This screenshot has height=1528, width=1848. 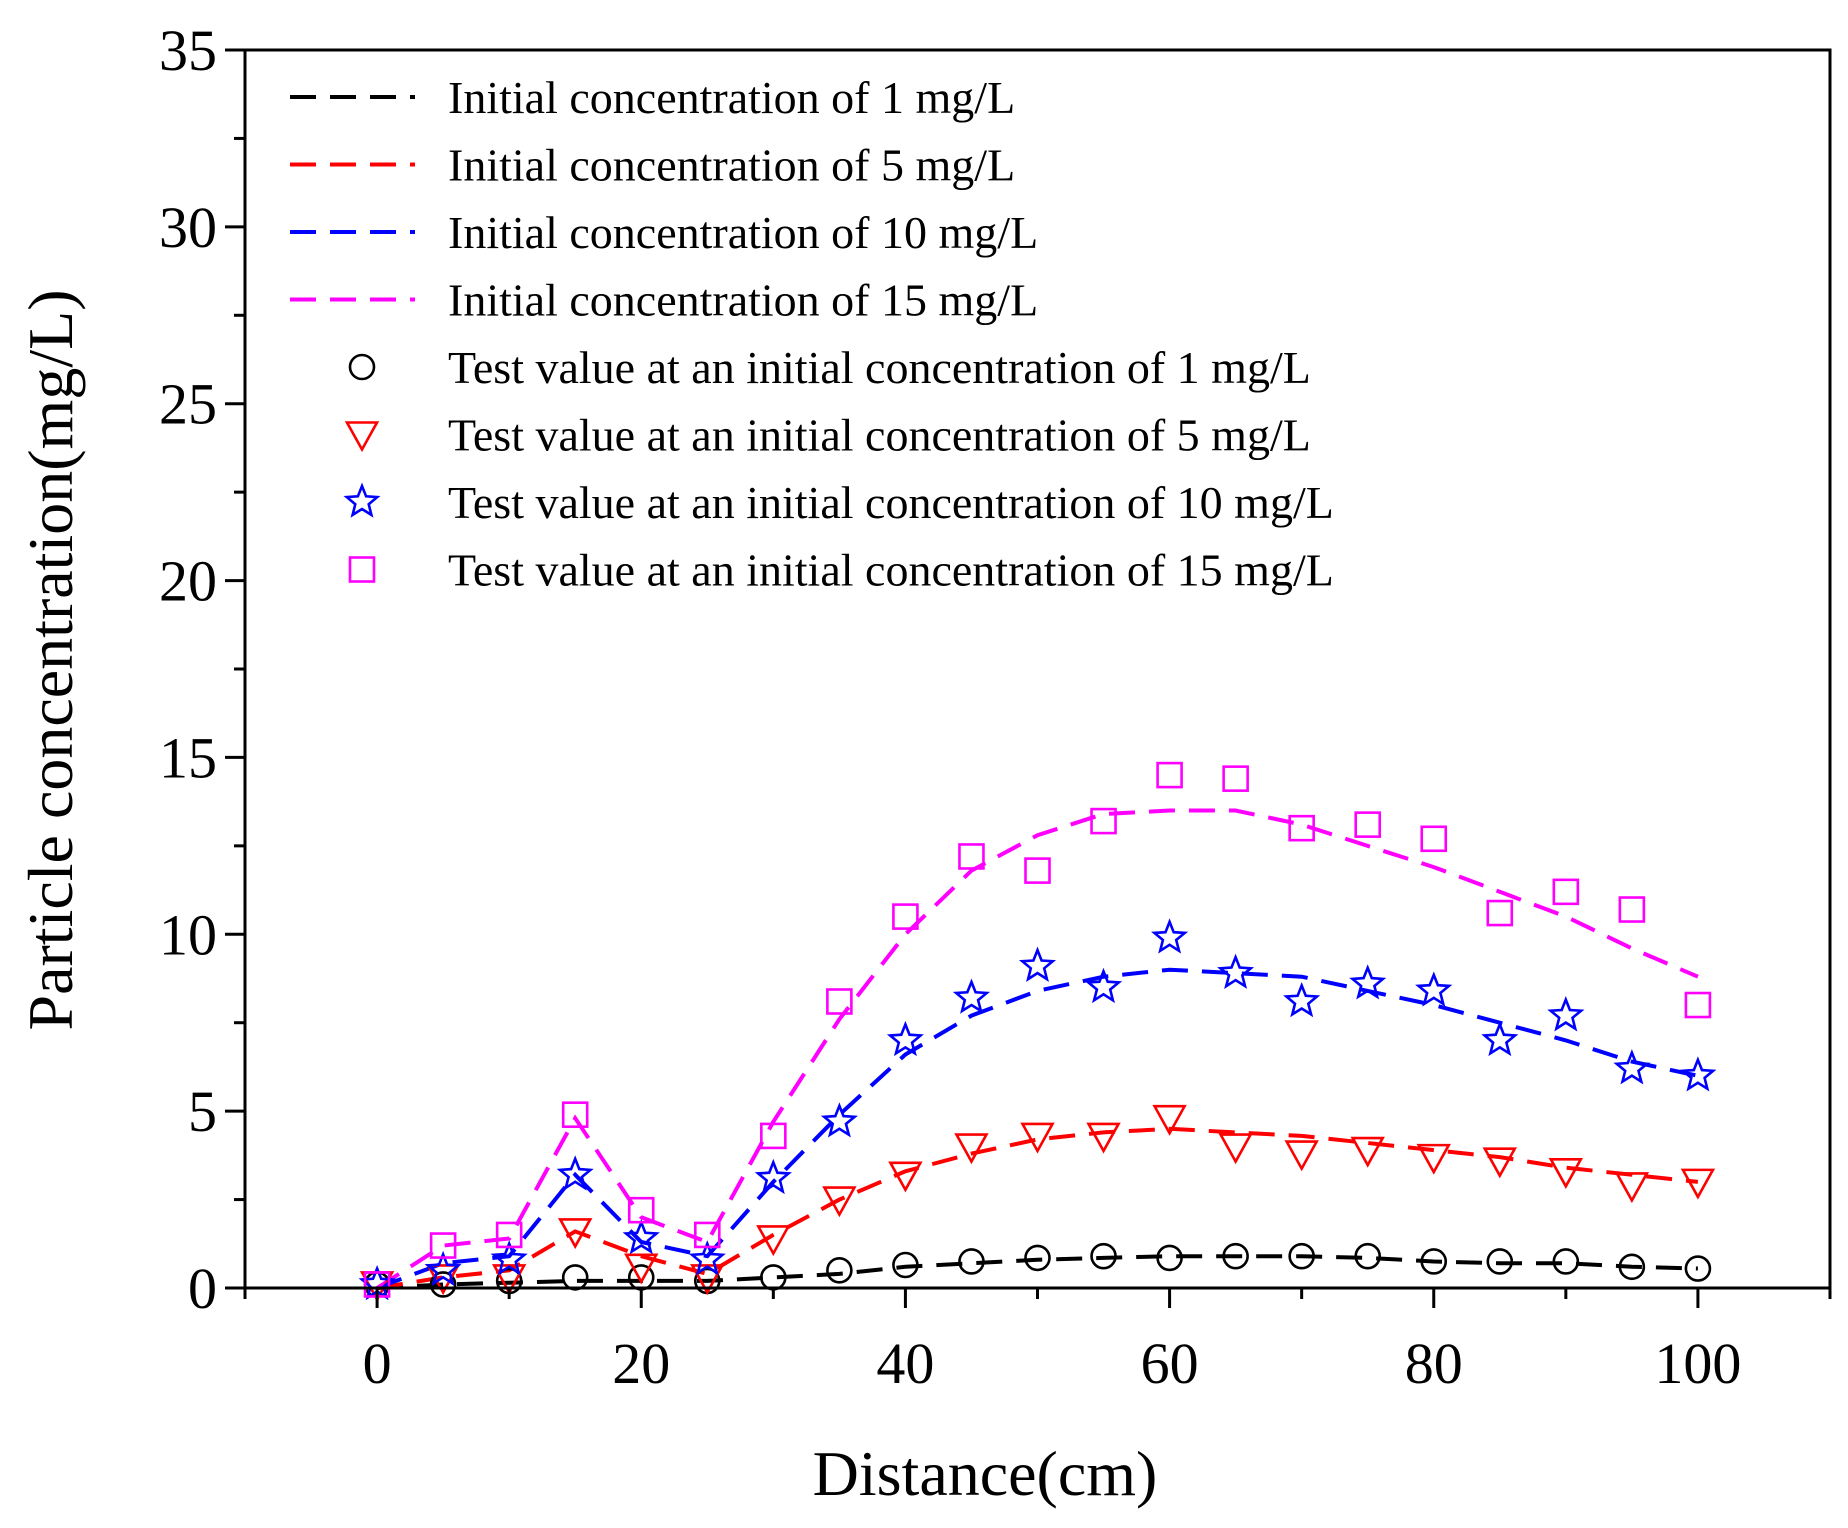 I want to click on legend-swatch-circle, so click(x=362, y=367).